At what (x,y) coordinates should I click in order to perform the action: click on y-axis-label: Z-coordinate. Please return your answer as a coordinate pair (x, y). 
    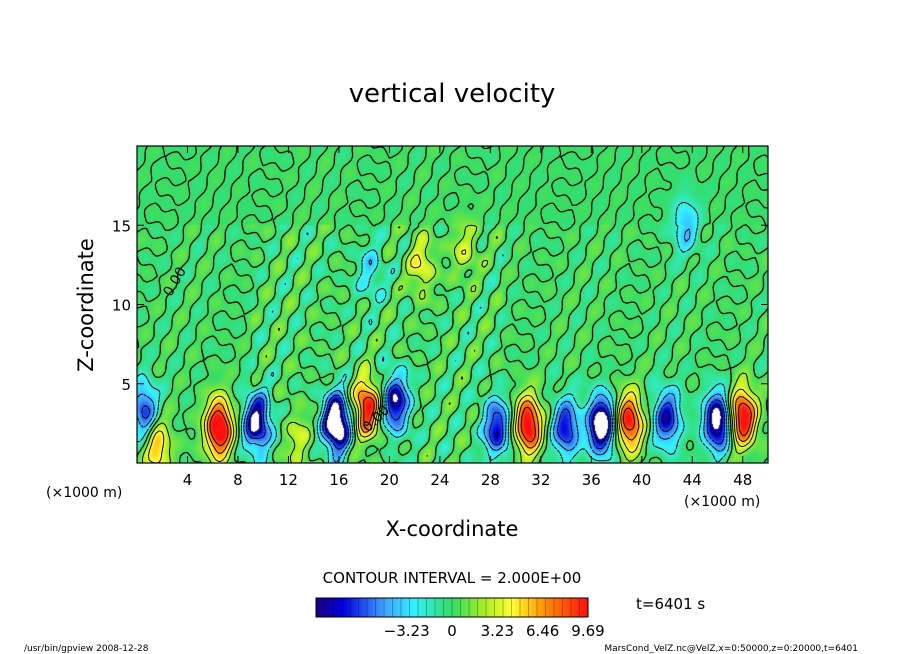
    Looking at the image, I should click on (86, 305).